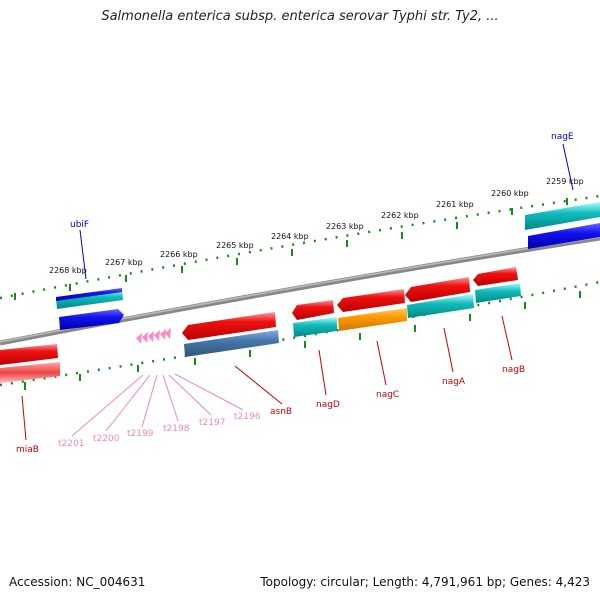 The width and height of the screenshot is (600, 600). What do you see at coordinates (372, 310) in the screenshot?
I see `gene-nagC` at bounding box center [372, 310].